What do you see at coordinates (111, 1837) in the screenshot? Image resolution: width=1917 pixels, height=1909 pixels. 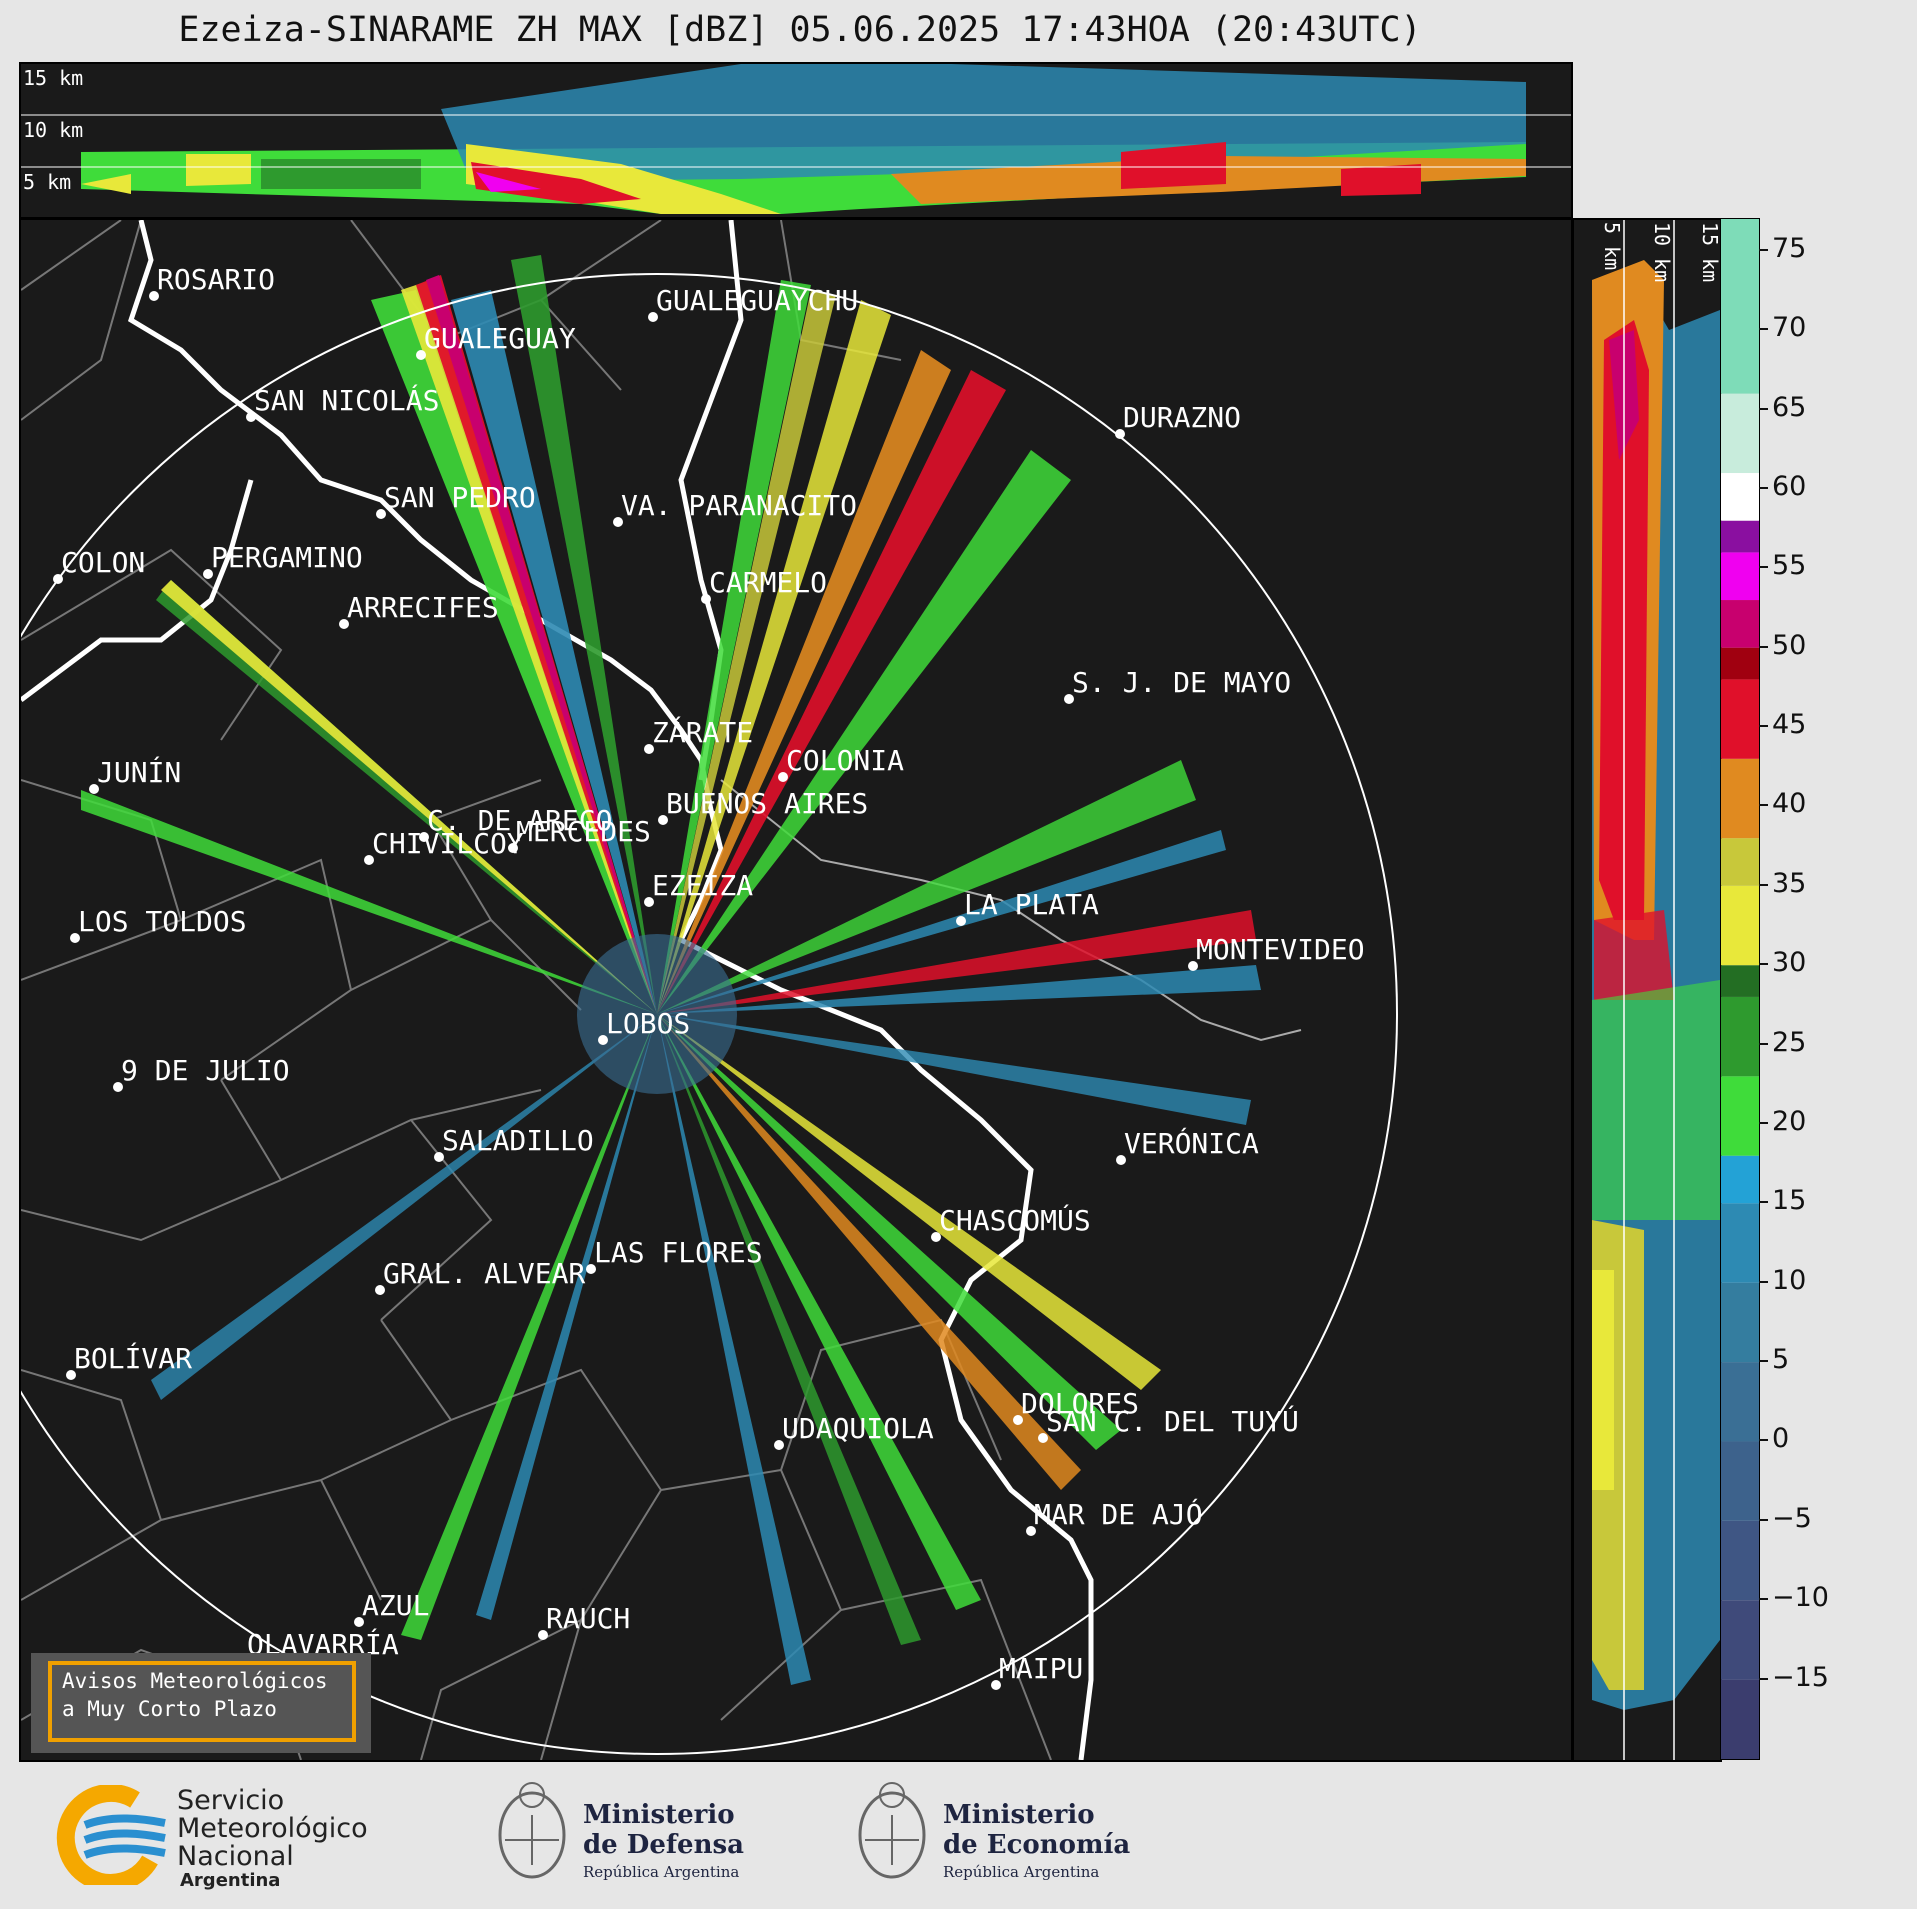 I see `smn-logo-icon` at bounding box center [111, 1837].